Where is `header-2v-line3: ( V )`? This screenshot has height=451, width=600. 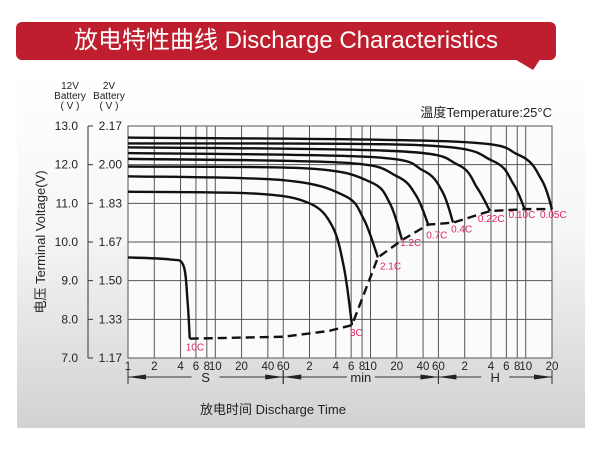 header-2v-line3: ( V ) is located at coordinates (109, 106).